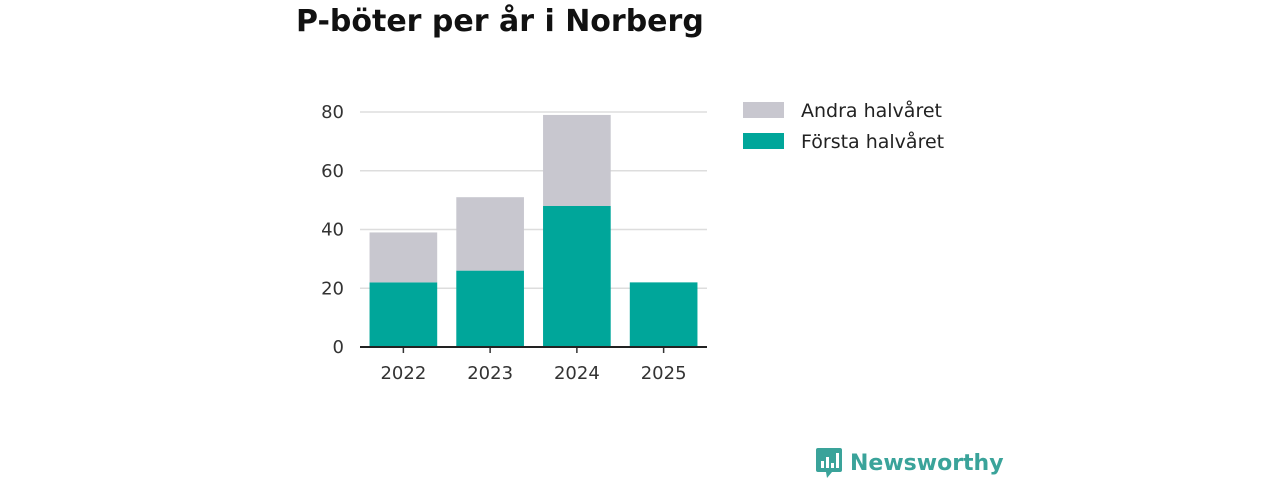 The height and width of the screenshot is (480, 1280). Describe the element at coordinates (490, 234) in the screenshot. I see `bar-segment-andra-2023` at that location.